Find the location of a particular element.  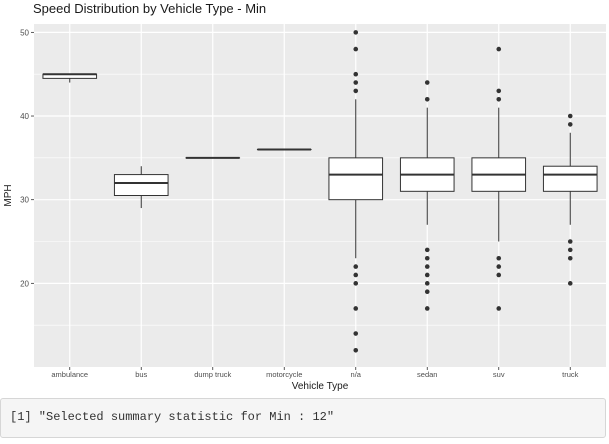

x-tick-label: suv is located at coordinates (499, 374).